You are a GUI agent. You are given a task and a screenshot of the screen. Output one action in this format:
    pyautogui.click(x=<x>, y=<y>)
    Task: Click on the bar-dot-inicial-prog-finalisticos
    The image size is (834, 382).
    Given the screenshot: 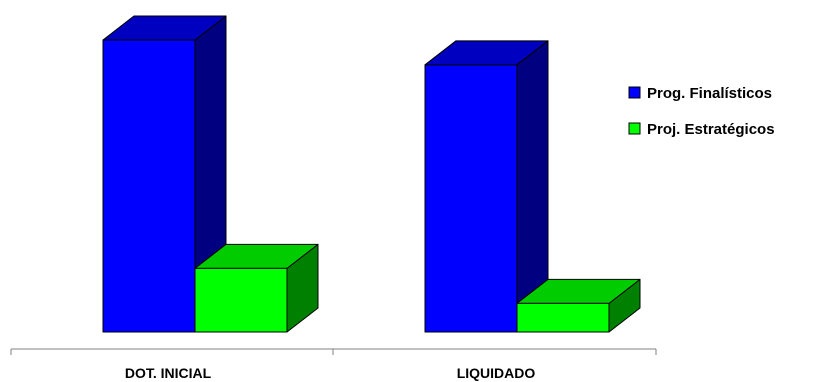 What is the action you would take?
    pyautogui.click(x=164, y=174)
    